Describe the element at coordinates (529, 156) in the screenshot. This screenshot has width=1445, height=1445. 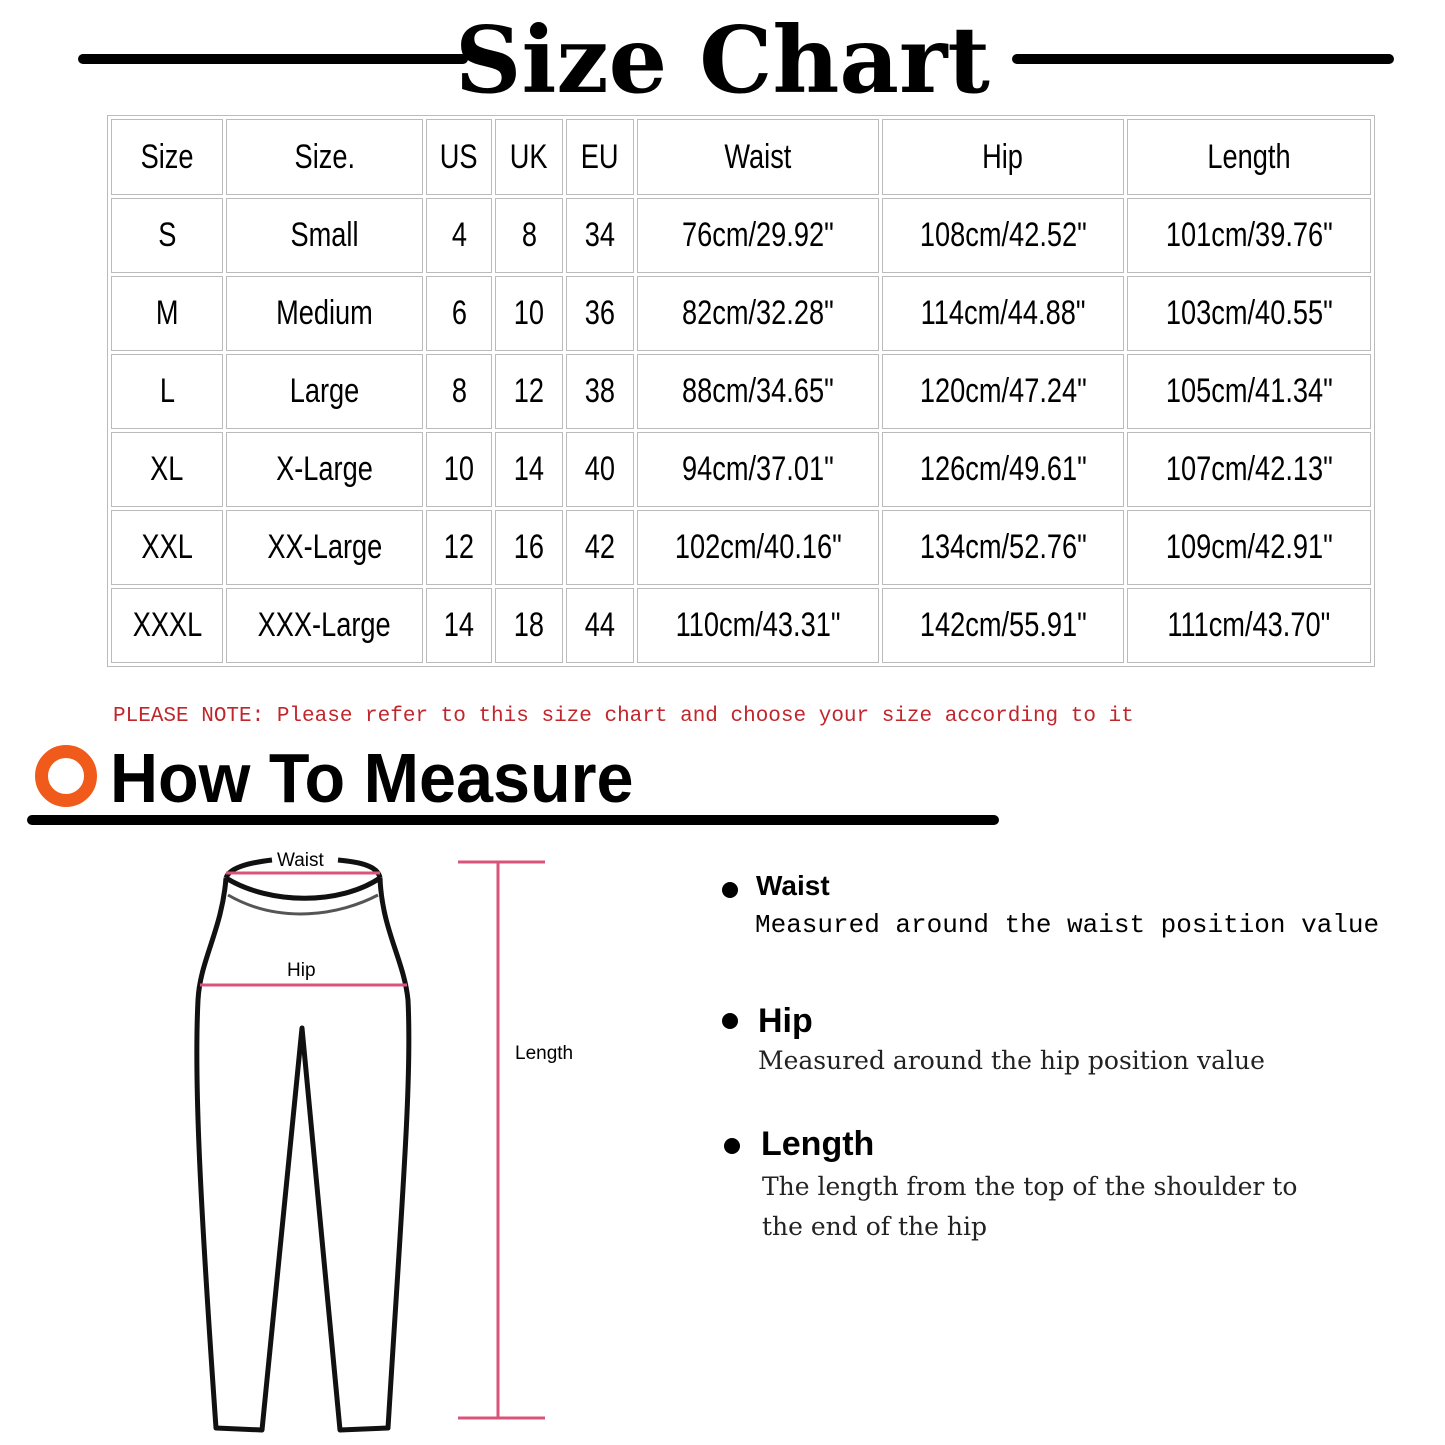
I see `header-text: UK` at that location.